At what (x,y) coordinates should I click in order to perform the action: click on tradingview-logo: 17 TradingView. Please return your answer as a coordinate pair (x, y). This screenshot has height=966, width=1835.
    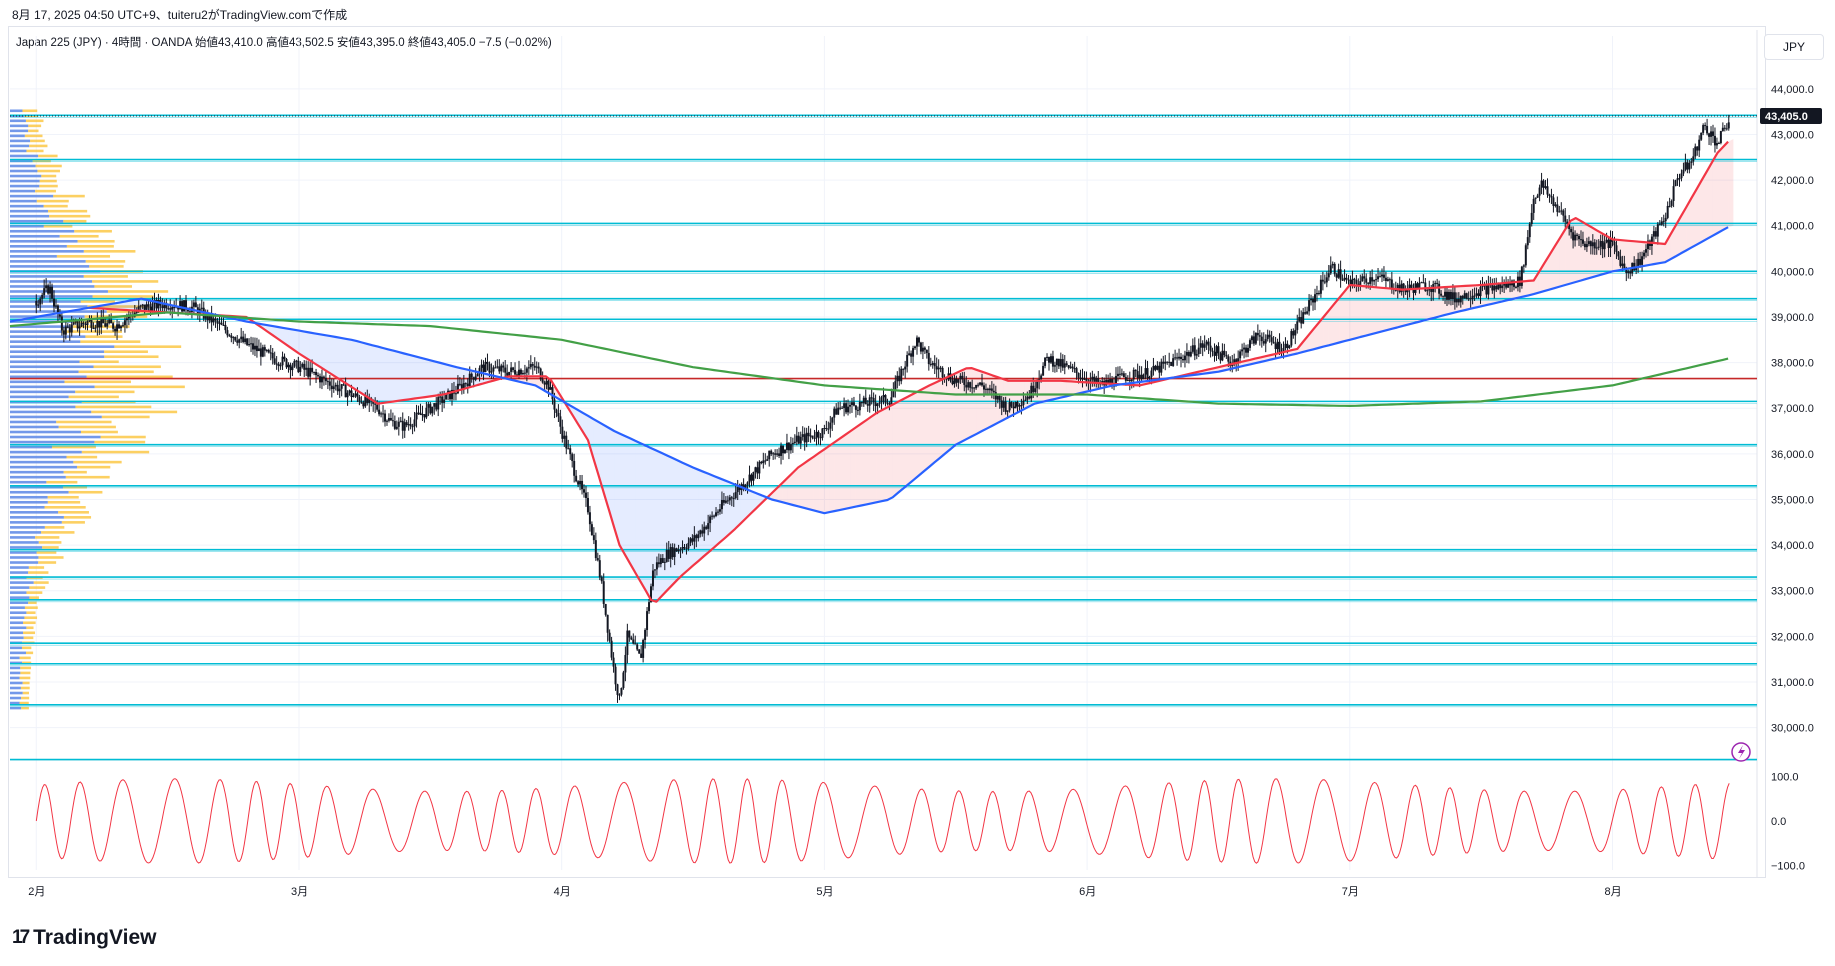
    Looking at the image, I should click on (84, 938).